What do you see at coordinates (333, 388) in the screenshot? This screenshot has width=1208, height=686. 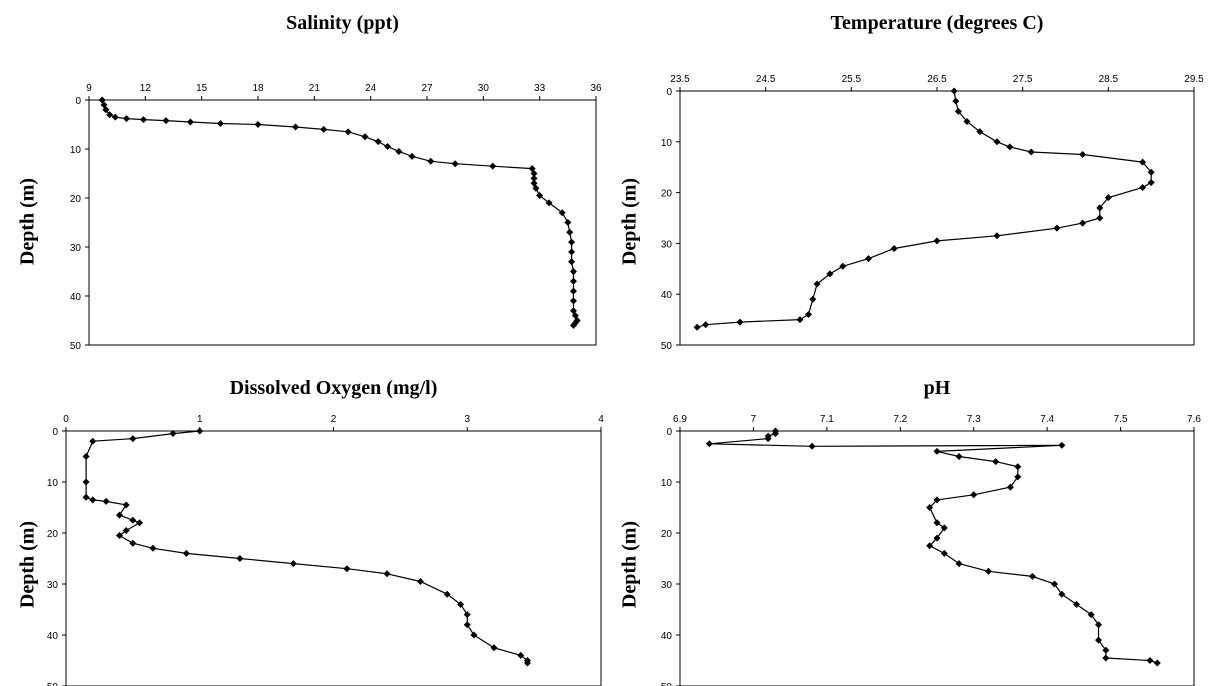 I see `oxygen-chart-title: Dissolved Oxygen (mg/l)` at bounding box center [333, 388].